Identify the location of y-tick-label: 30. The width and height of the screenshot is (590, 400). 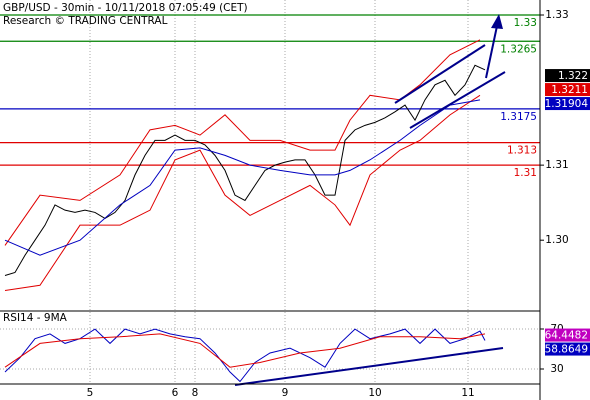
(556, 369).